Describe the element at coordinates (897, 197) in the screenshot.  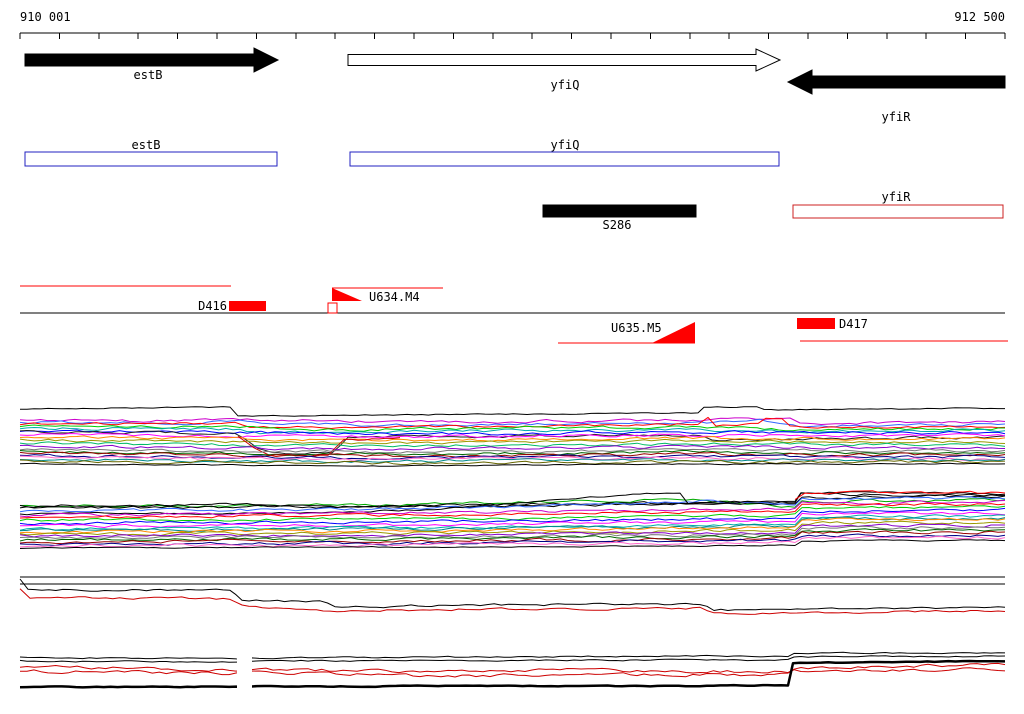
I see `feature-box-label-yfiR-cds: yfiR` at that location.